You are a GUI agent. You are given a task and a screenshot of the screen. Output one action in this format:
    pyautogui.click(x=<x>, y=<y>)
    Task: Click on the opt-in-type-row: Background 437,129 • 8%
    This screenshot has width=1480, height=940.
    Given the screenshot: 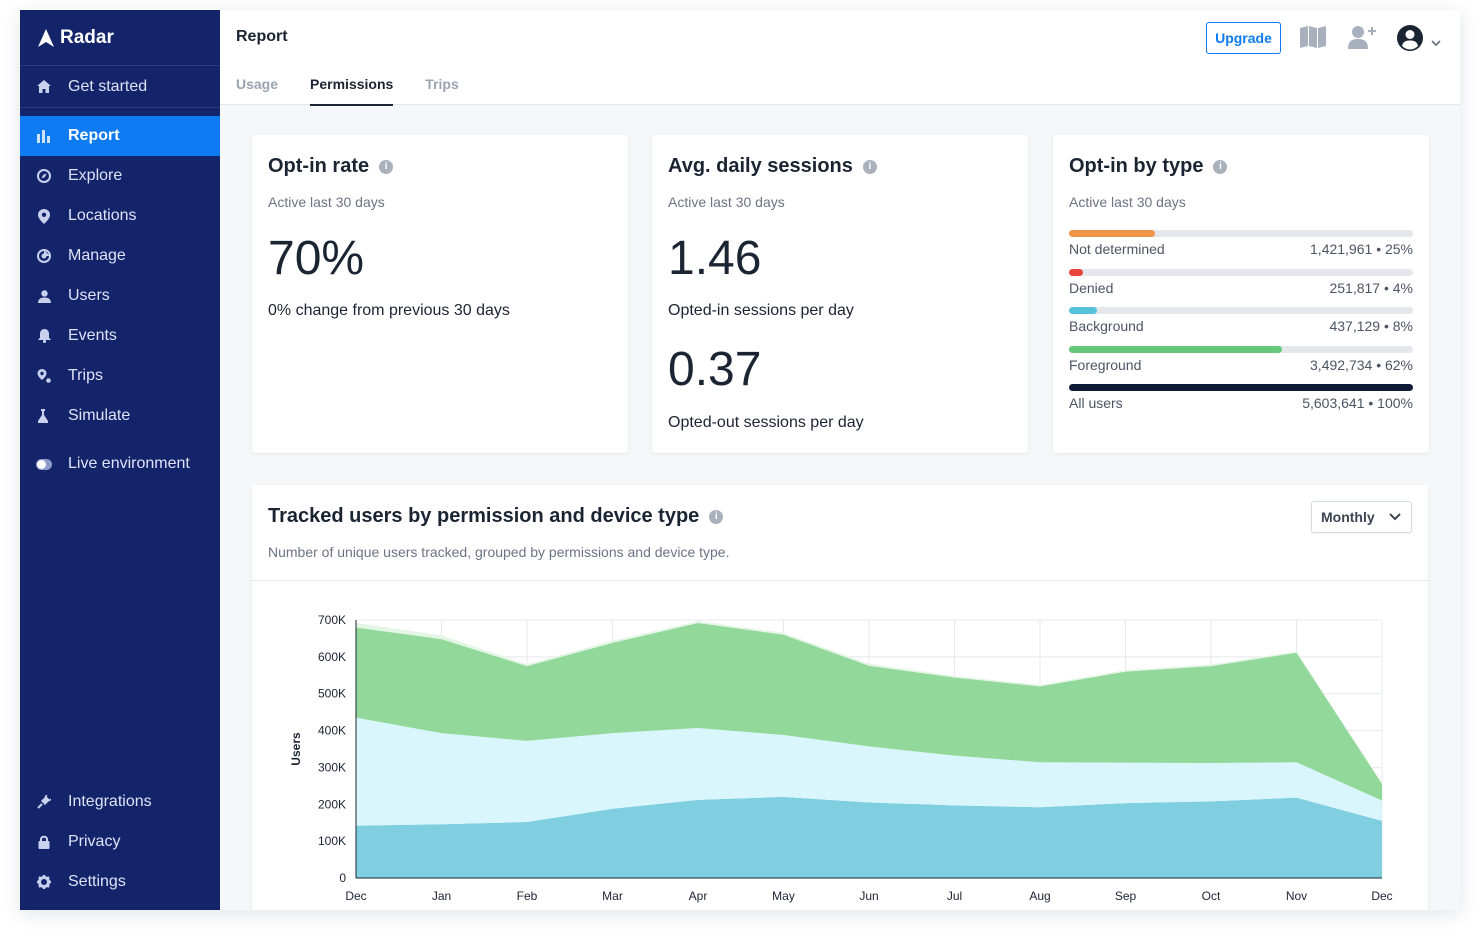 What is the action you would take?
    pyautogui.click(x=1241, y=320)
    